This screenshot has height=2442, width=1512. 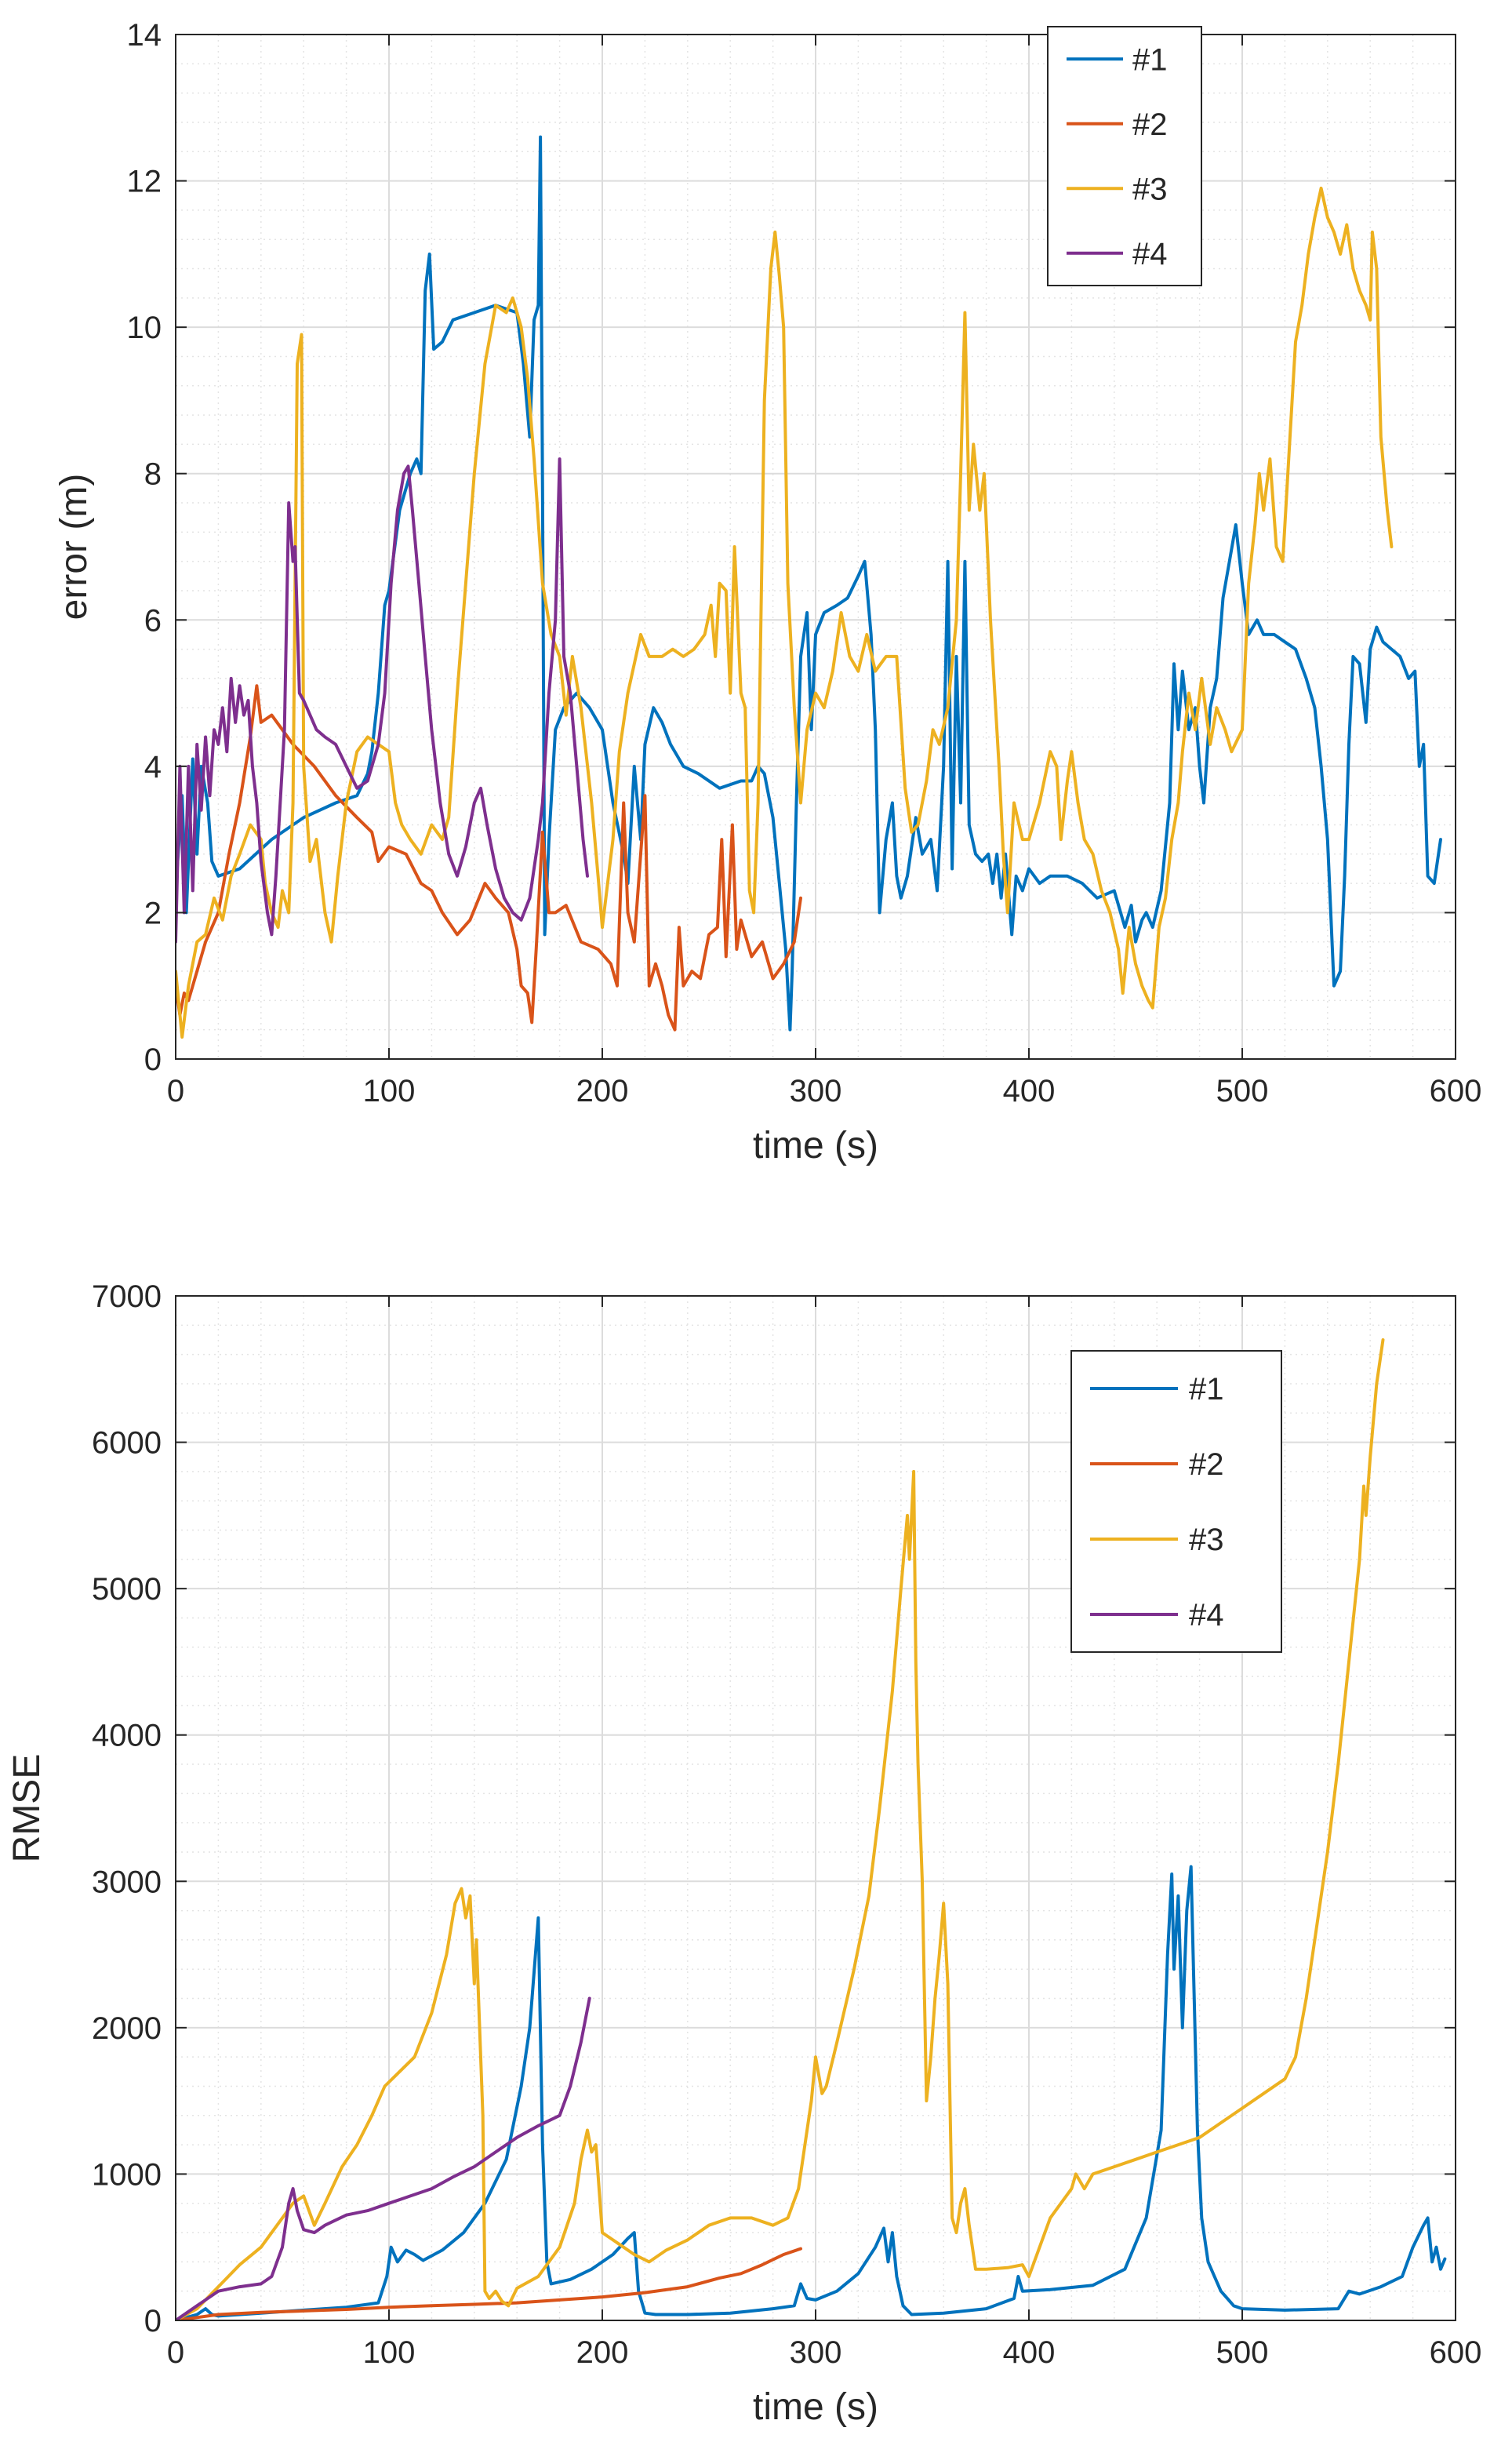 What do you see at coordinates (27, 1809) in the screenshot?
I see `y-axis-label: RMSE` at bounding box center [27, 1809].